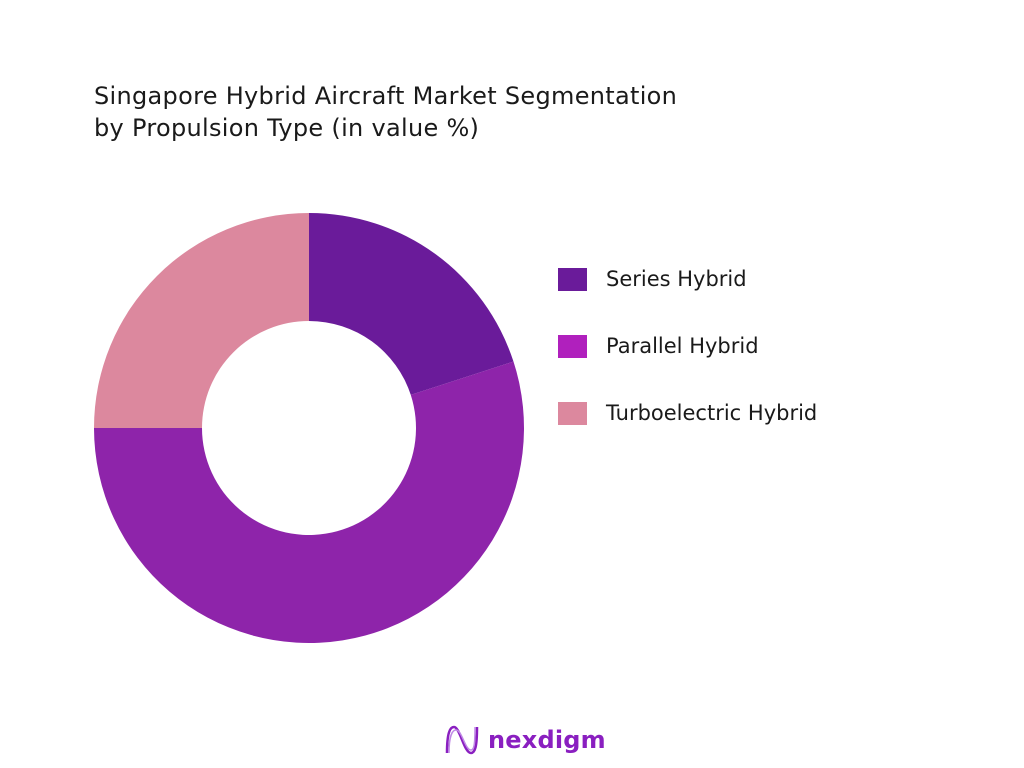  I want to click on donut-slice-series-hybrid, so click(411, 304).